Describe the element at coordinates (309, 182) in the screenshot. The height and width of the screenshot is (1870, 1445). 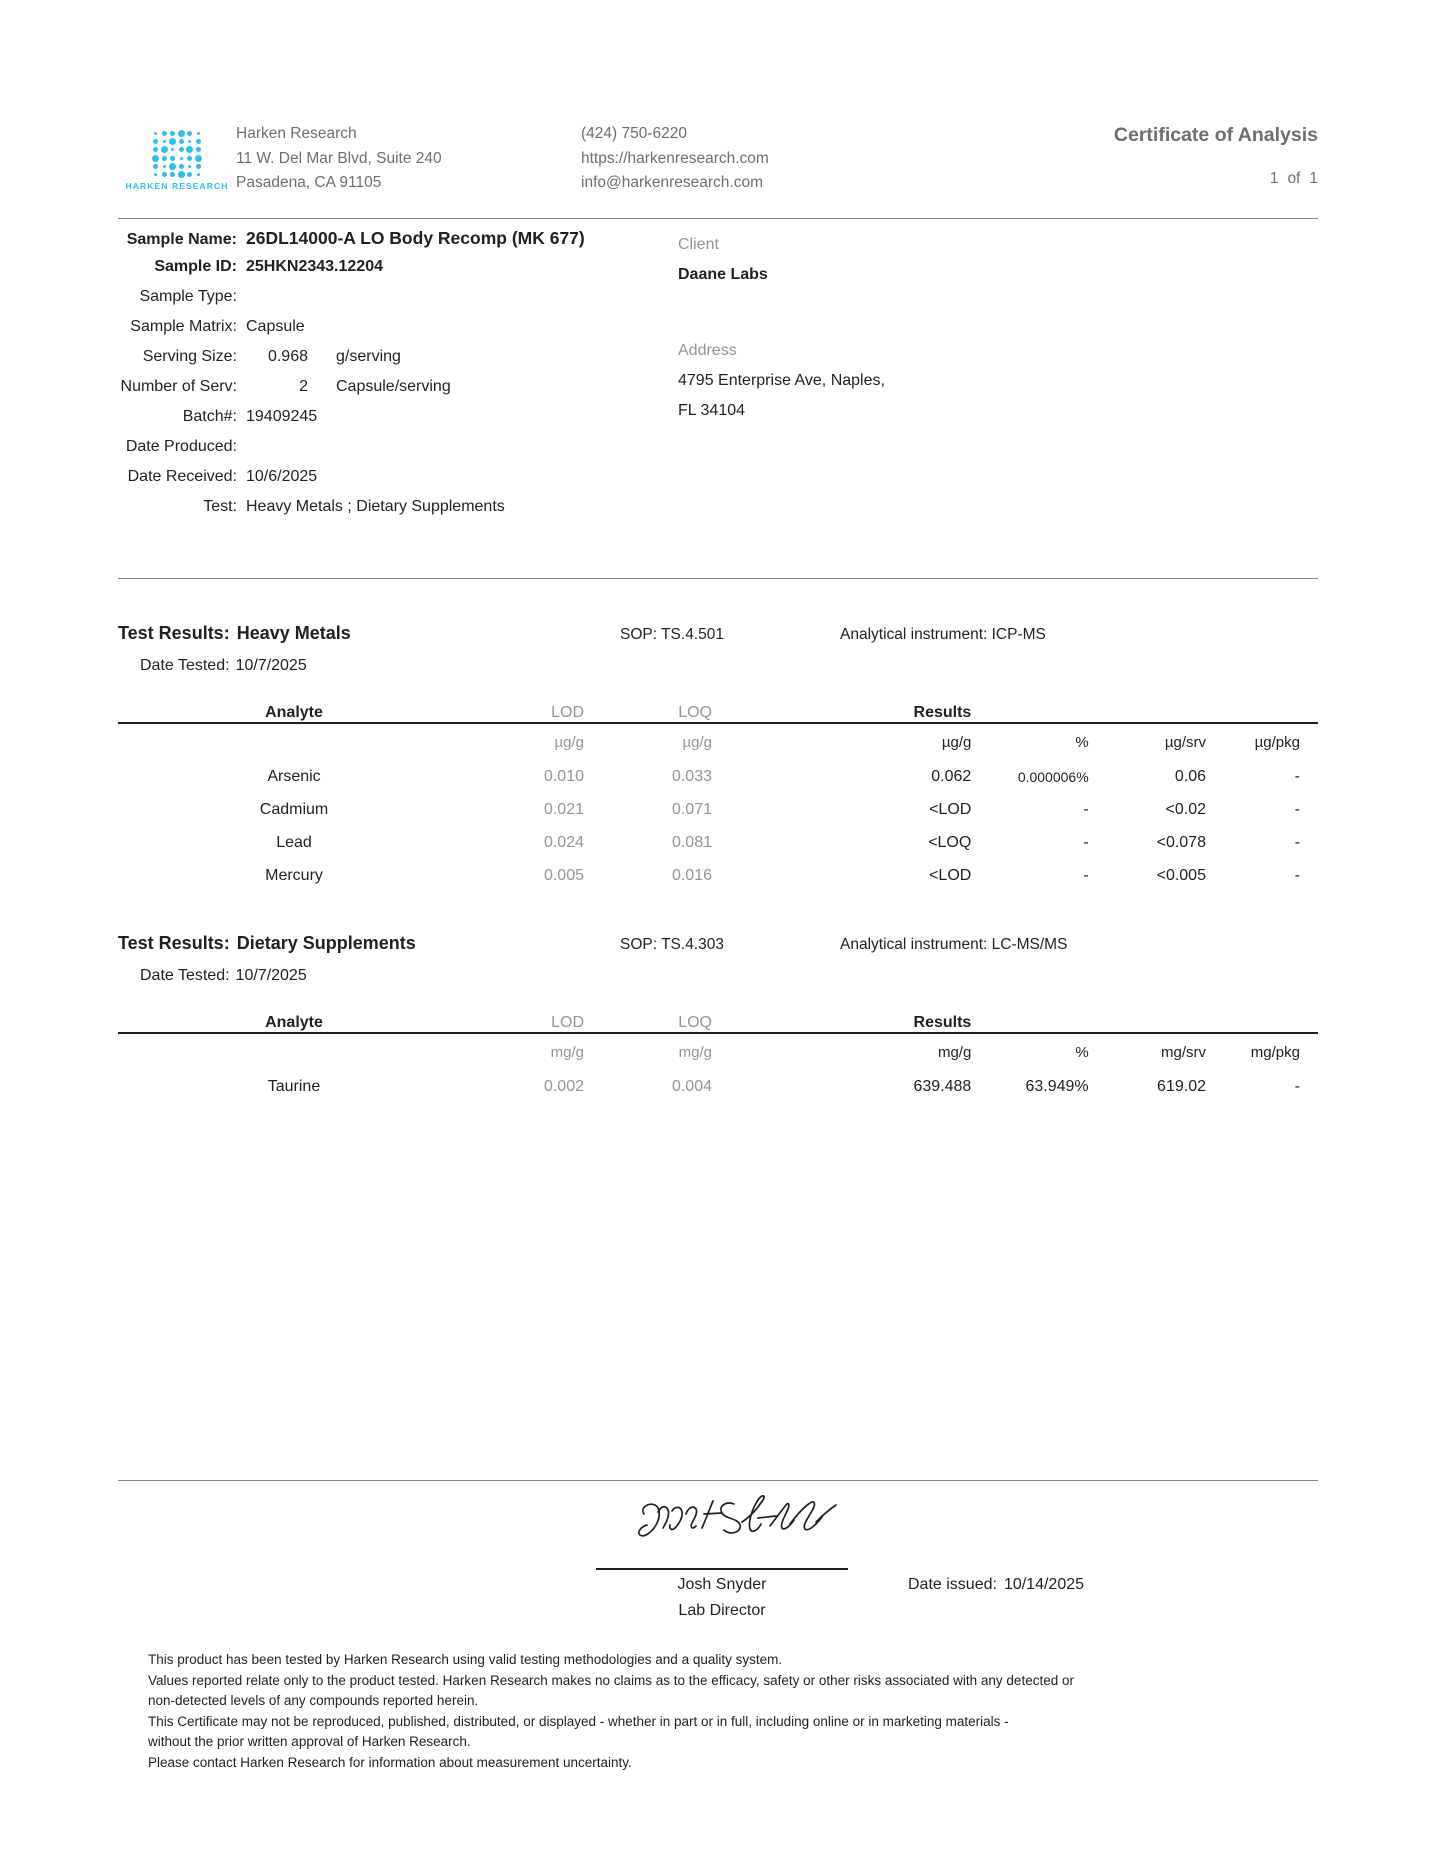
I see `company-address-line2: Pasadena, CA 91105` at that location.